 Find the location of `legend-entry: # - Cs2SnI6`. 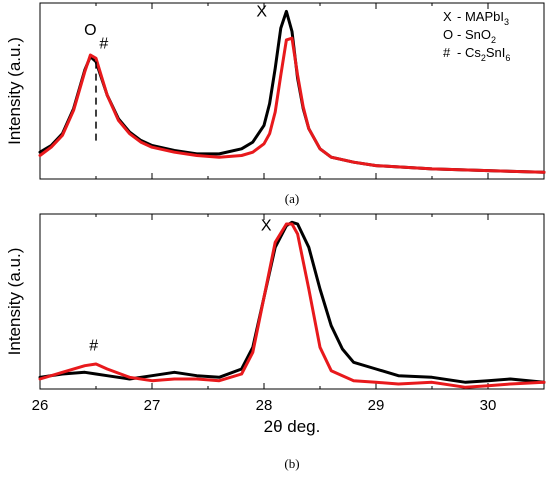

legend-entry: # - Cs2SnI6 is located at coordinates (476, 54).